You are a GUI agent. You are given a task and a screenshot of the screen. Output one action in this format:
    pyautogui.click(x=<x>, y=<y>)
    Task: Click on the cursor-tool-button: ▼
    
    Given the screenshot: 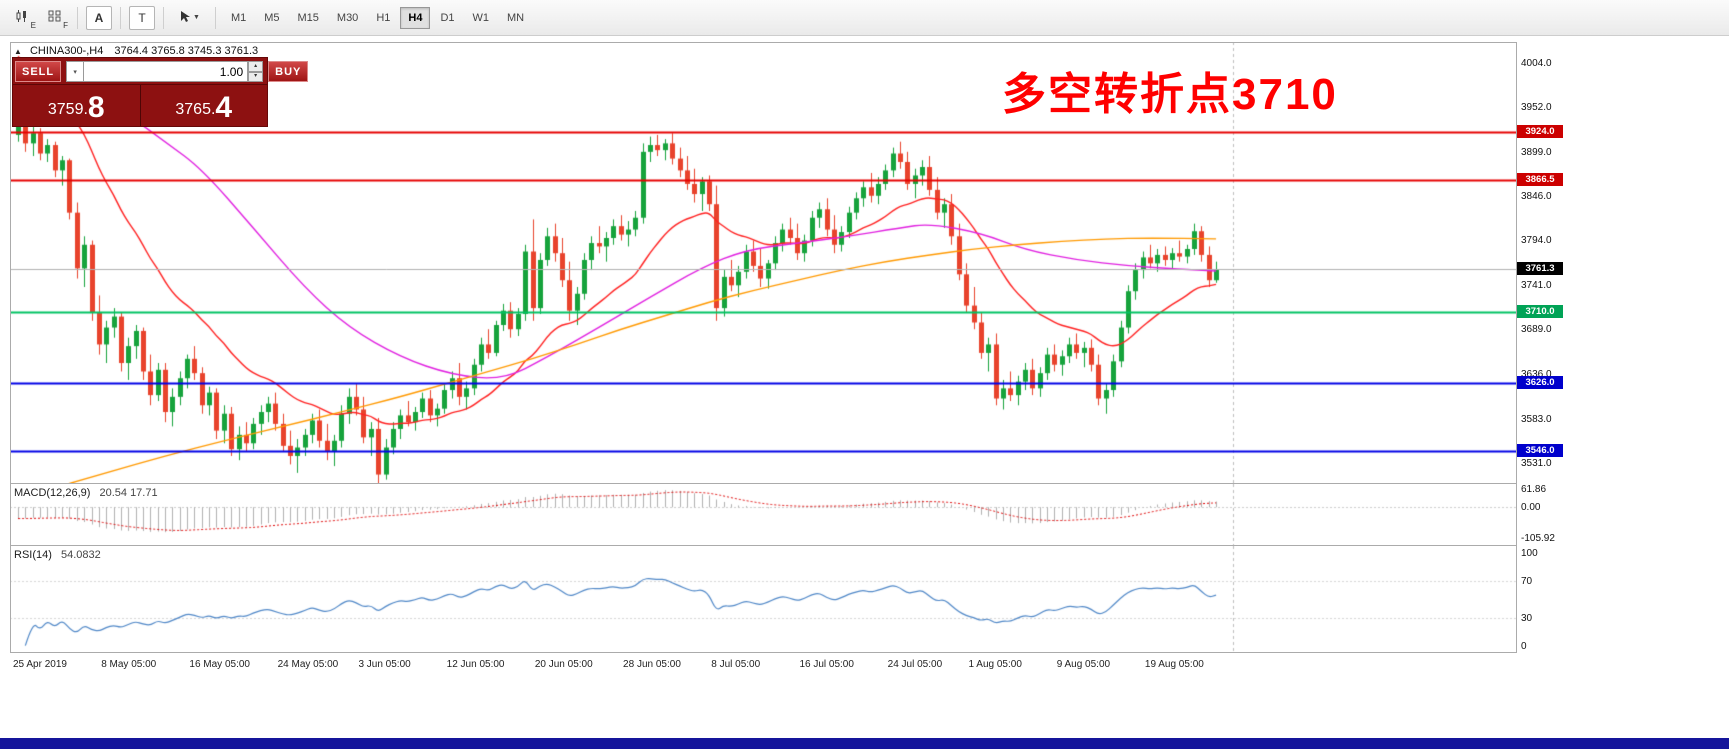 What is the action you would take?
    pyautogui.click(x=189, y=18)
    